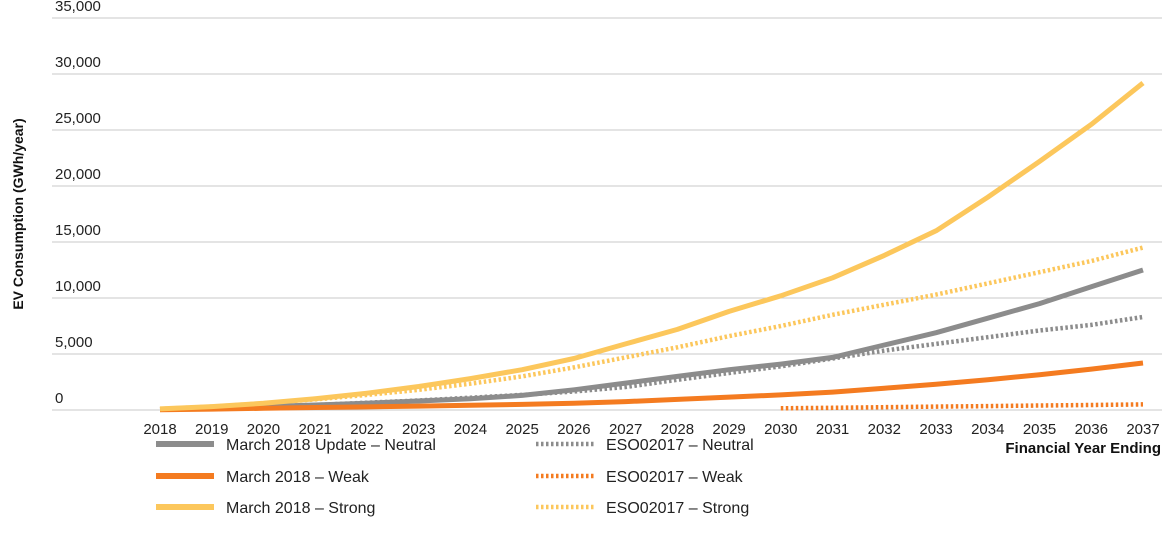 Image resolution: width=1176 pixels, height=547 pixels. I want to click on y-tick-label: 20,000, so click(78, 174).